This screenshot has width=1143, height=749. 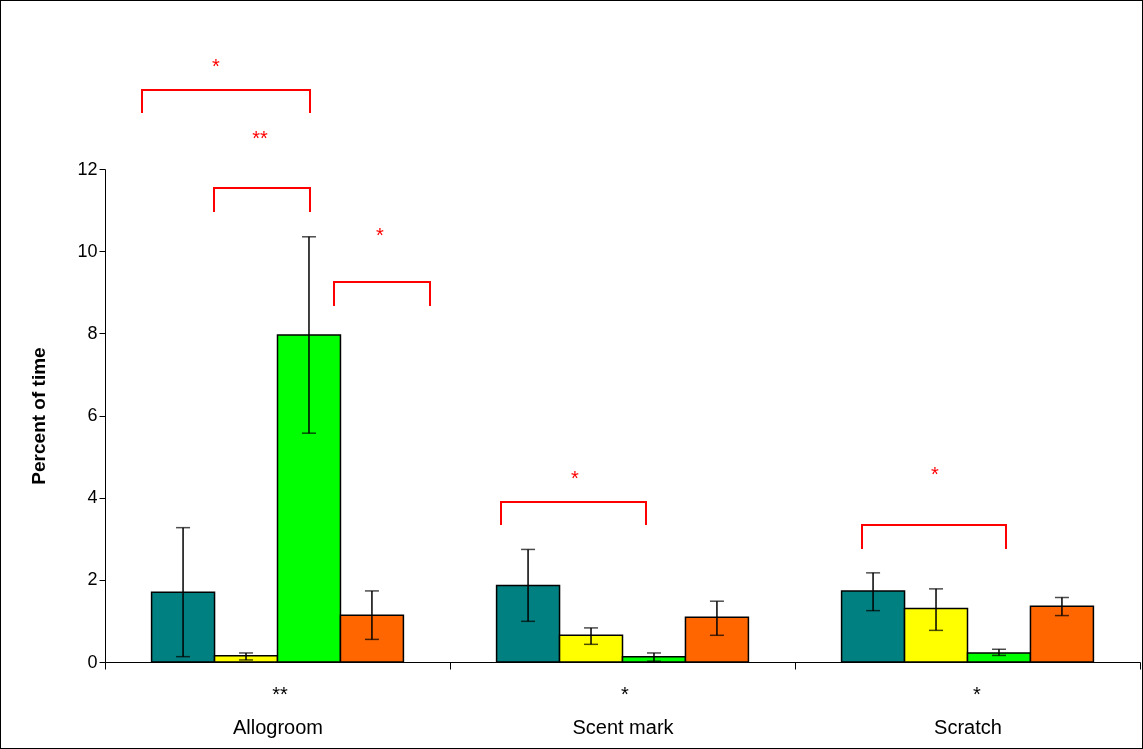 I want to click on y-tick-label: 10, so click(x=87, y=250).